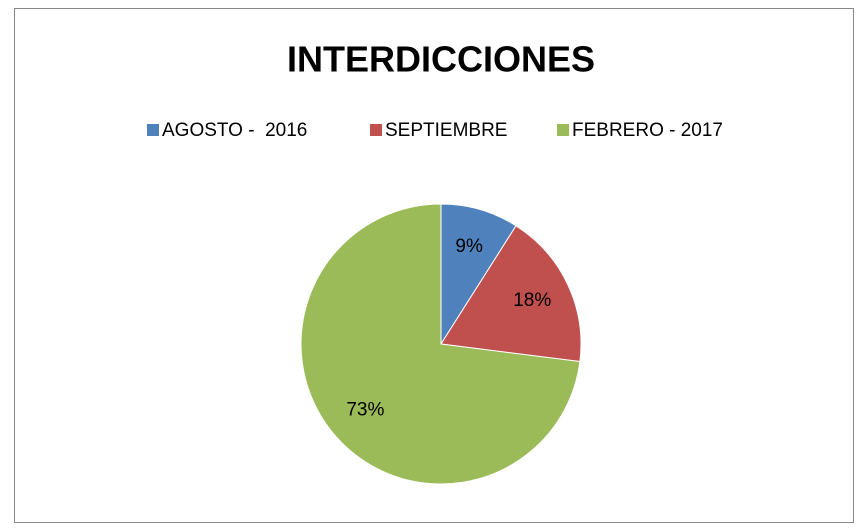  I want to click on data-label: 18%, so click(532, 300).